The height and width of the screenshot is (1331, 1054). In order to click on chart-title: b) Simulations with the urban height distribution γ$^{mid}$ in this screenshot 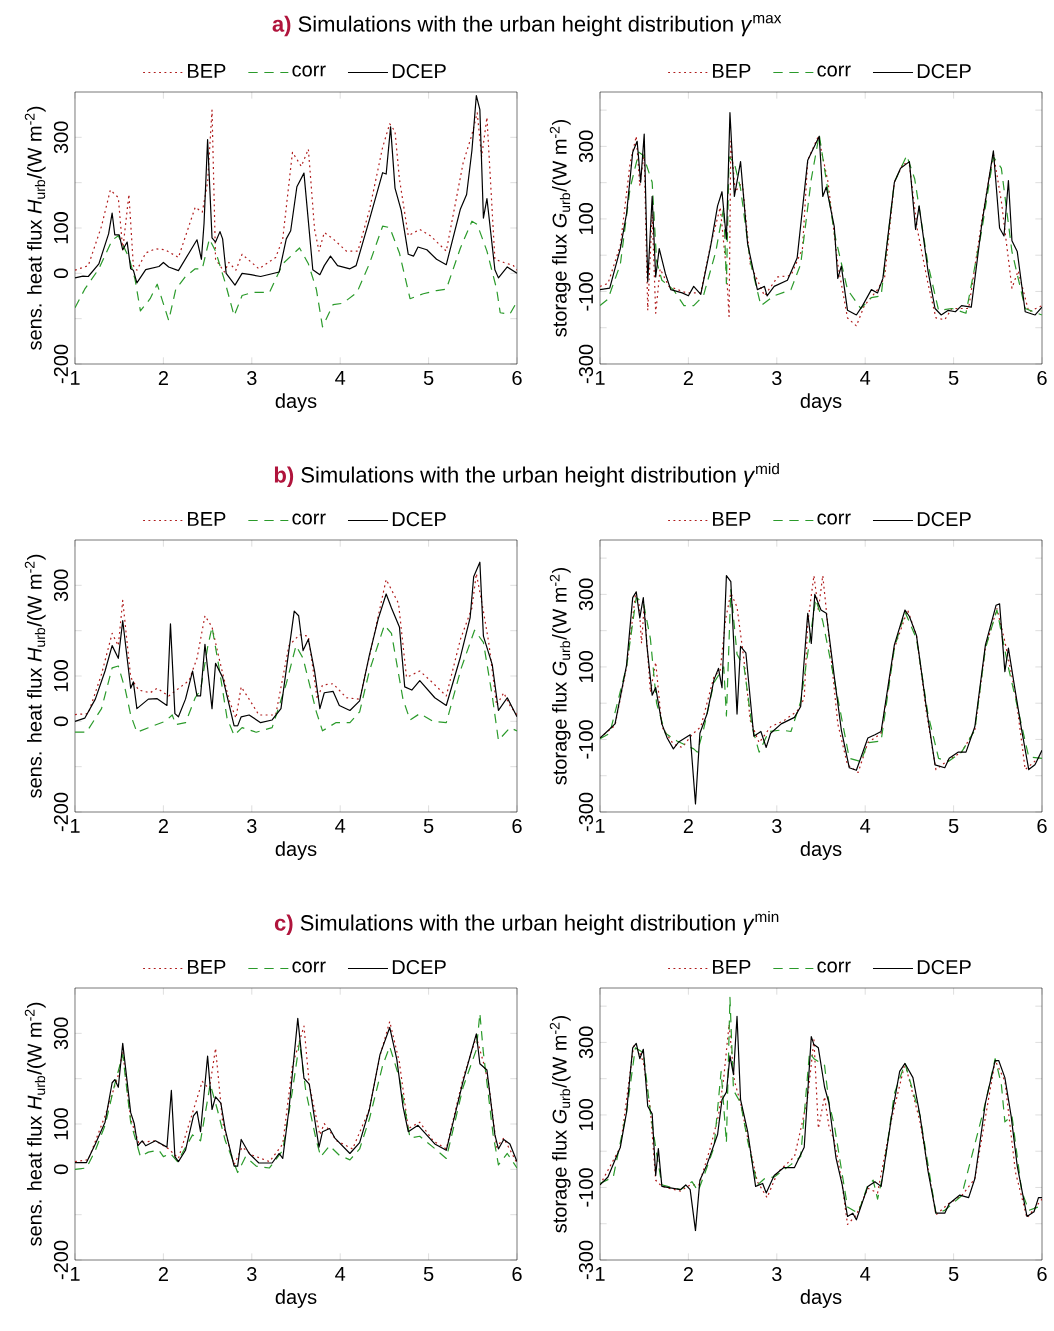, I will do `click(526, 475)`.